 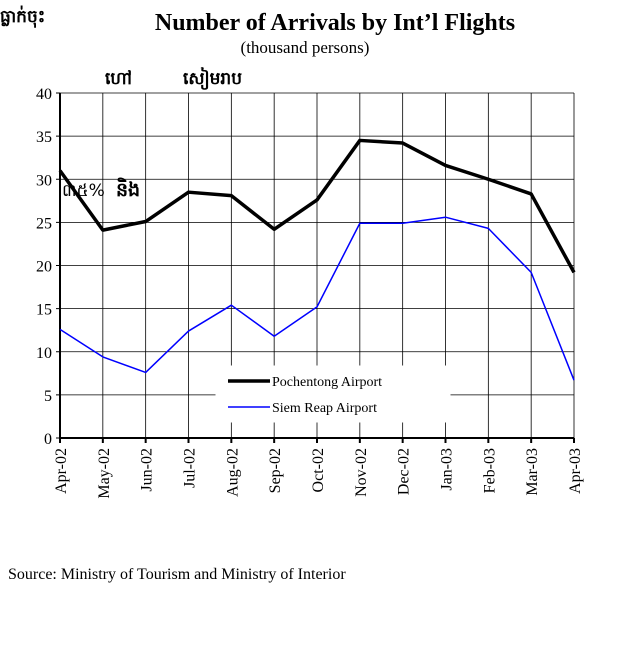 I want to click on y-tick-label: 10, so click(x=44, y=353).